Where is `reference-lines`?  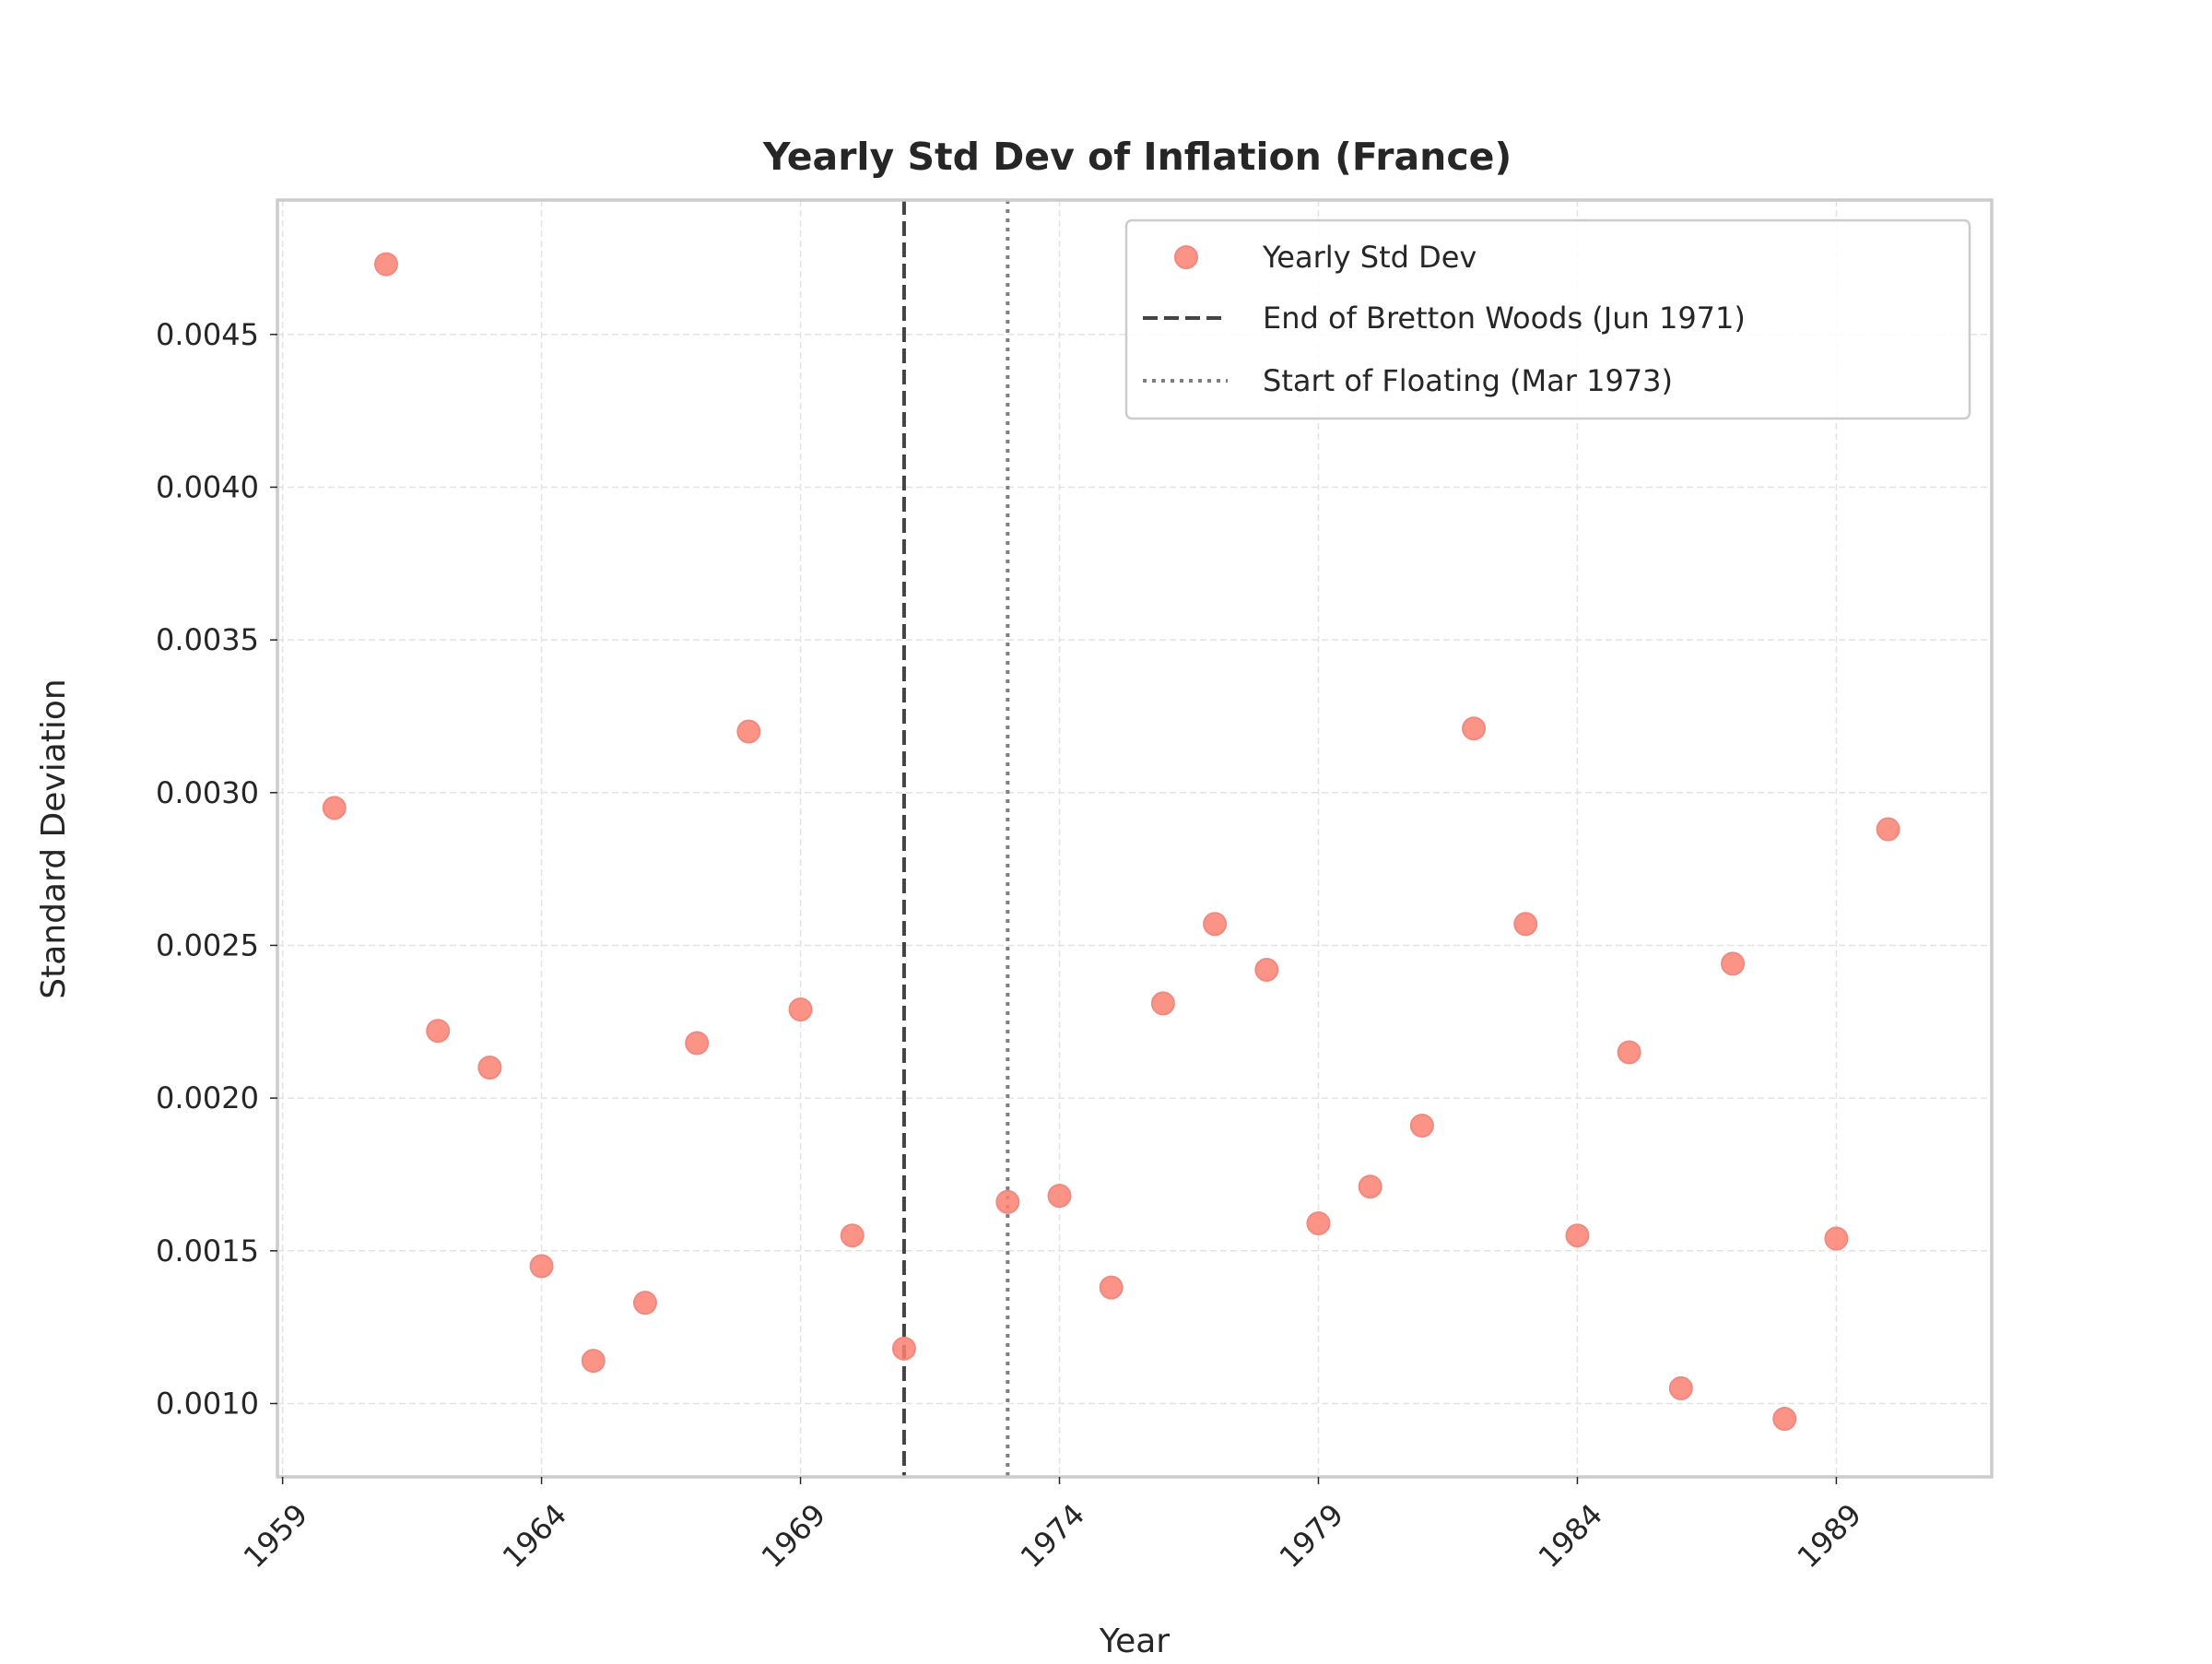
reference-lines is located at coordinates (955, 838).